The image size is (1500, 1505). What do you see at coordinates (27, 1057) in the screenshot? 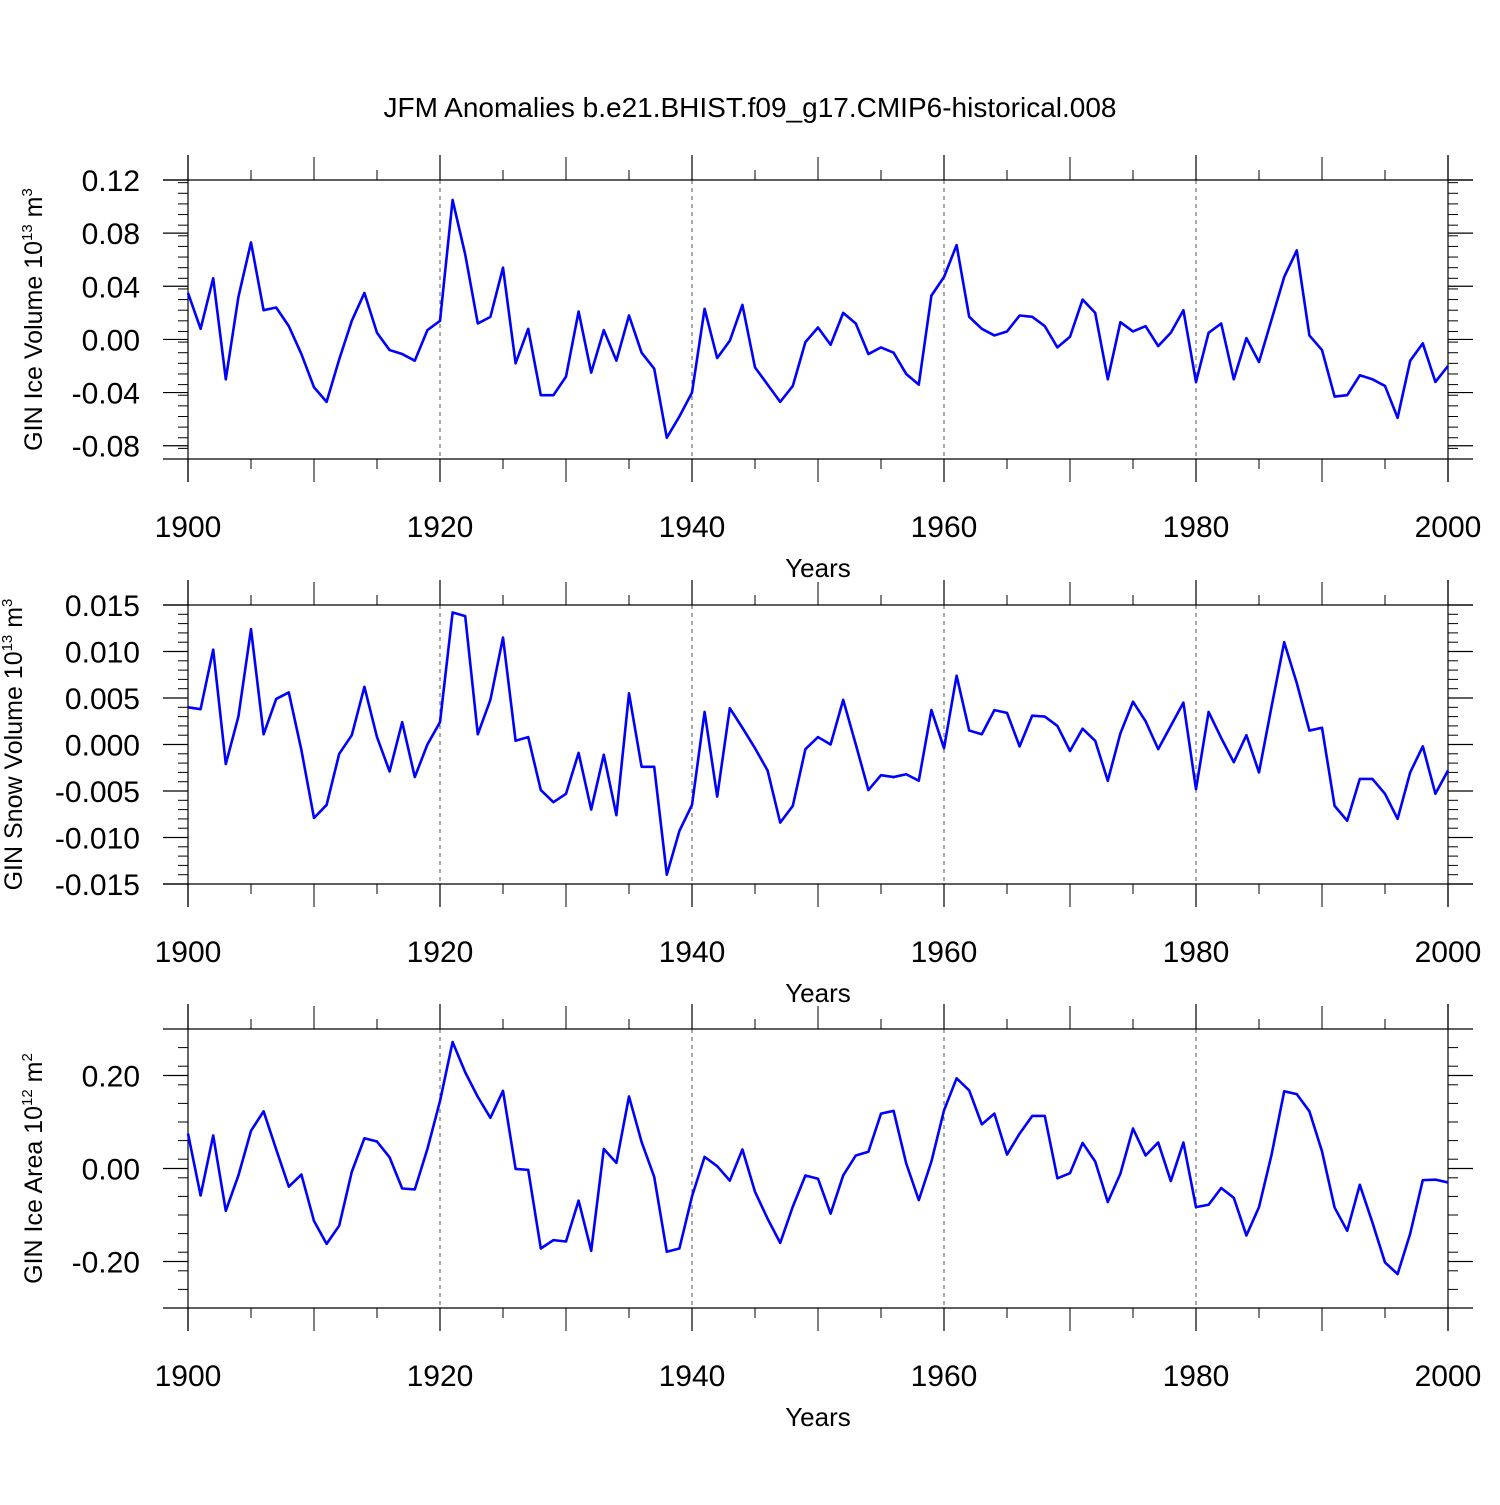
I see `y-axis-title-unit-exponent: 2` at bounding box center [27, 1057].